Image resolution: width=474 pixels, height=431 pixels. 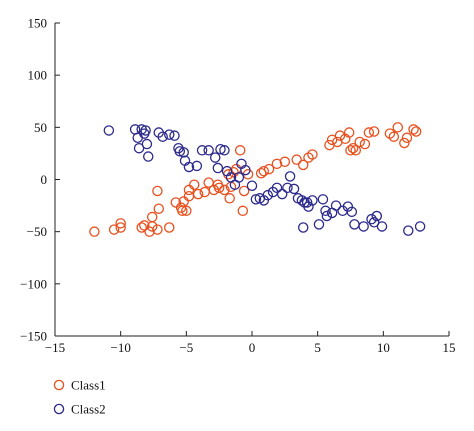 I want to click on legend-label-class1: Class1, so click(x=88, y=385).